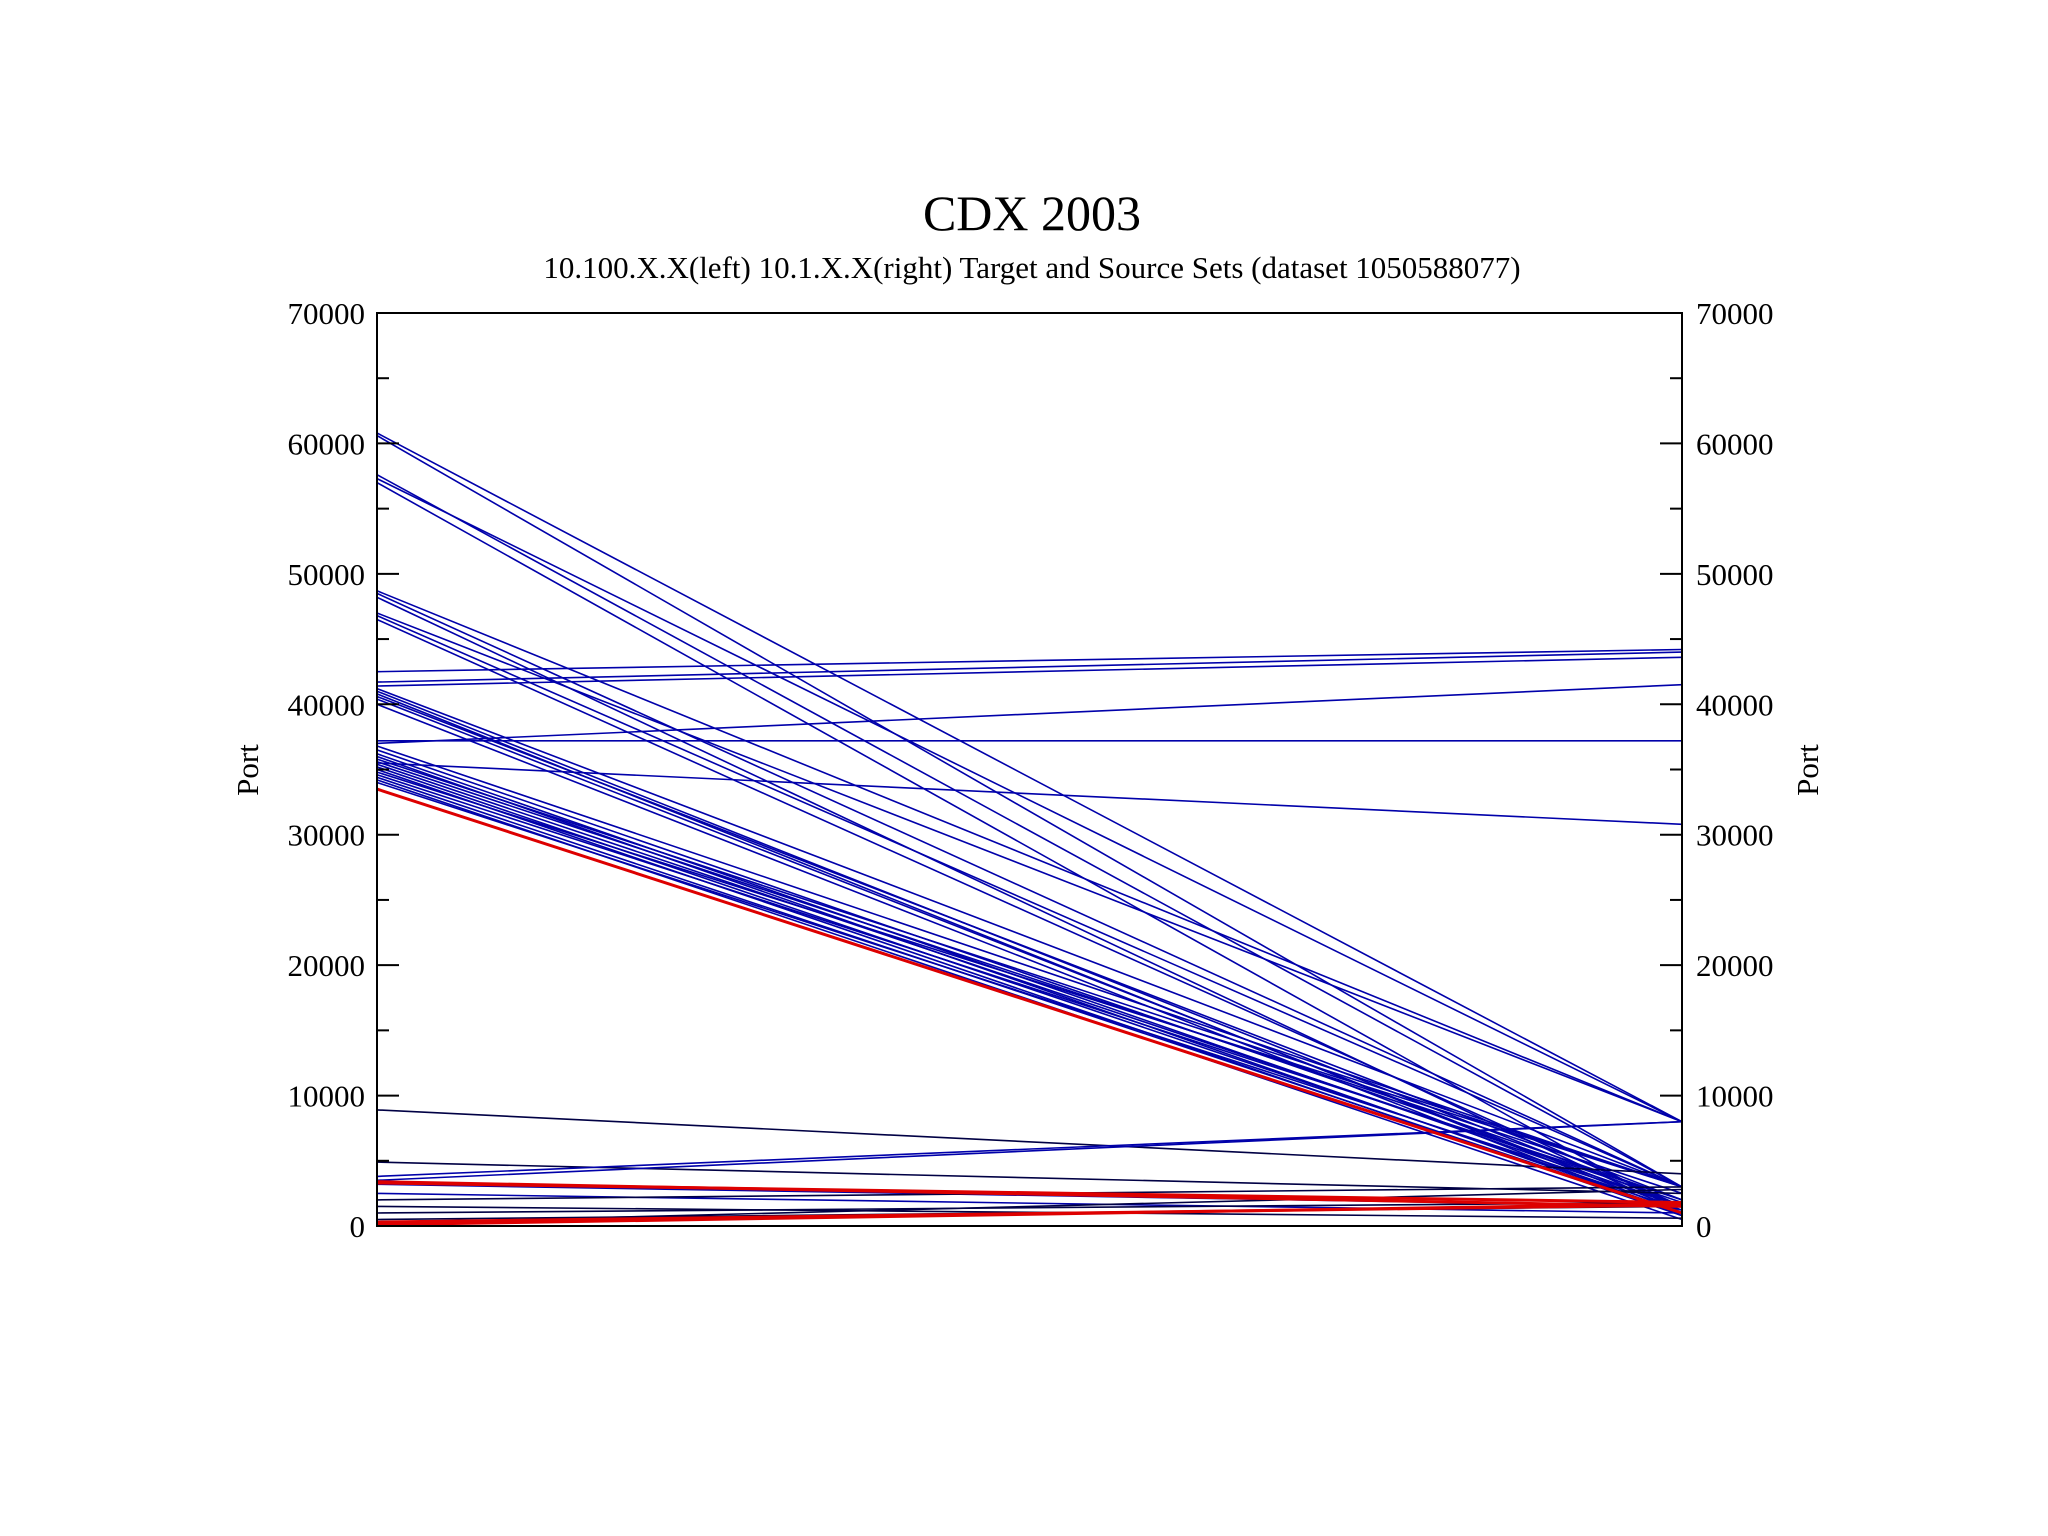 The width and height of the screenshot is (2048, 1536). What do you see at coordinates (327, 770) in the screenshot?
I see `left-y-axis: 0 10000 20000 30000 40000 50000 60000 70000` at bounding box center [327, 770].